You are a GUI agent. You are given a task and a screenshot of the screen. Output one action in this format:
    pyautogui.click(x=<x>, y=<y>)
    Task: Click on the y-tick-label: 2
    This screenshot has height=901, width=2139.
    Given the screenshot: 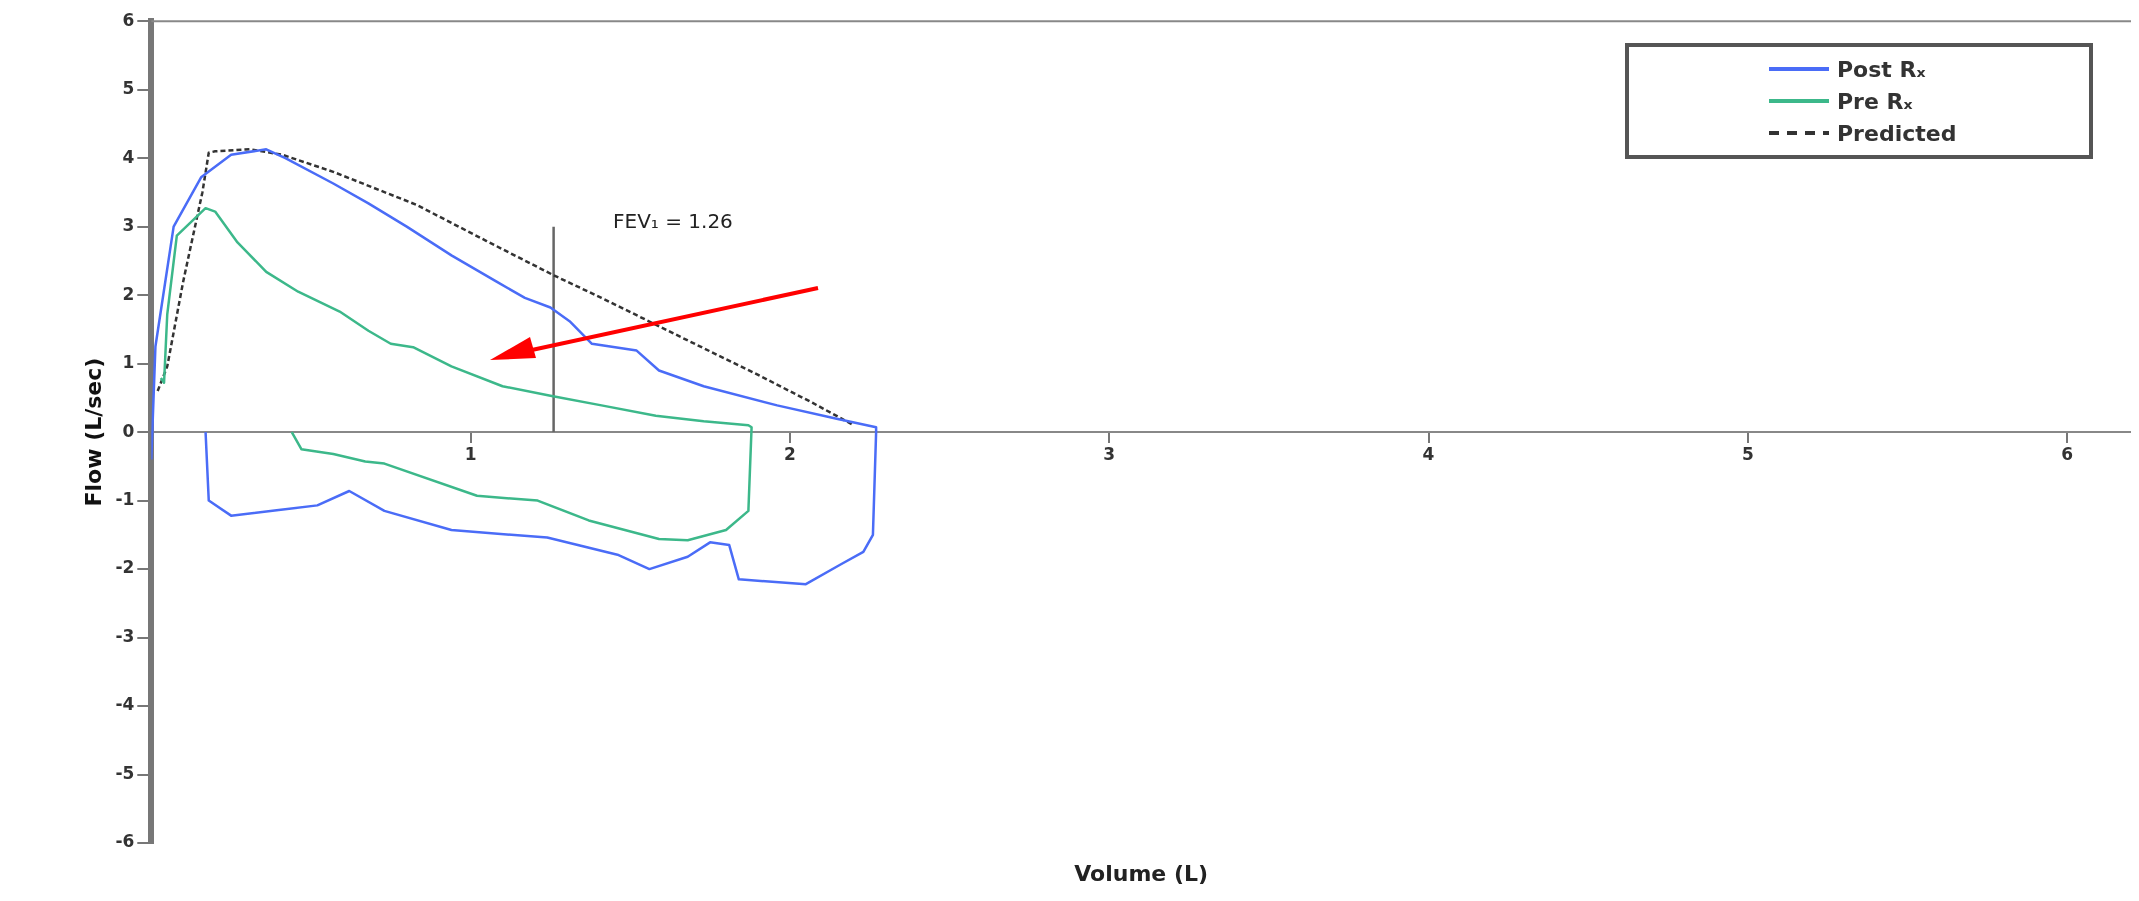 What is the action you would take?
    pyautogui.click(x=128, y=293)
    